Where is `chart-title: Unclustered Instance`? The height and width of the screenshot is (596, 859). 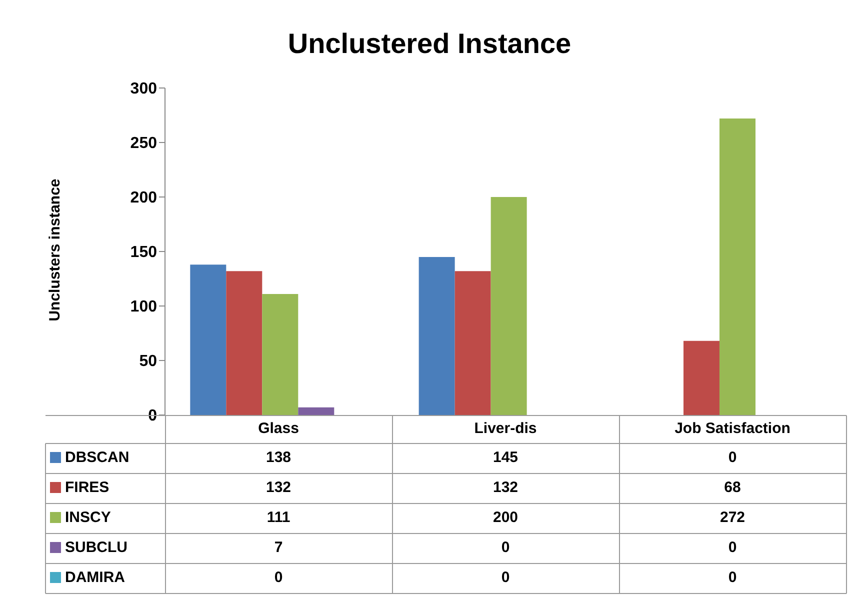 chart-title: Unclustered Instance is located at coordinates (429, 44).